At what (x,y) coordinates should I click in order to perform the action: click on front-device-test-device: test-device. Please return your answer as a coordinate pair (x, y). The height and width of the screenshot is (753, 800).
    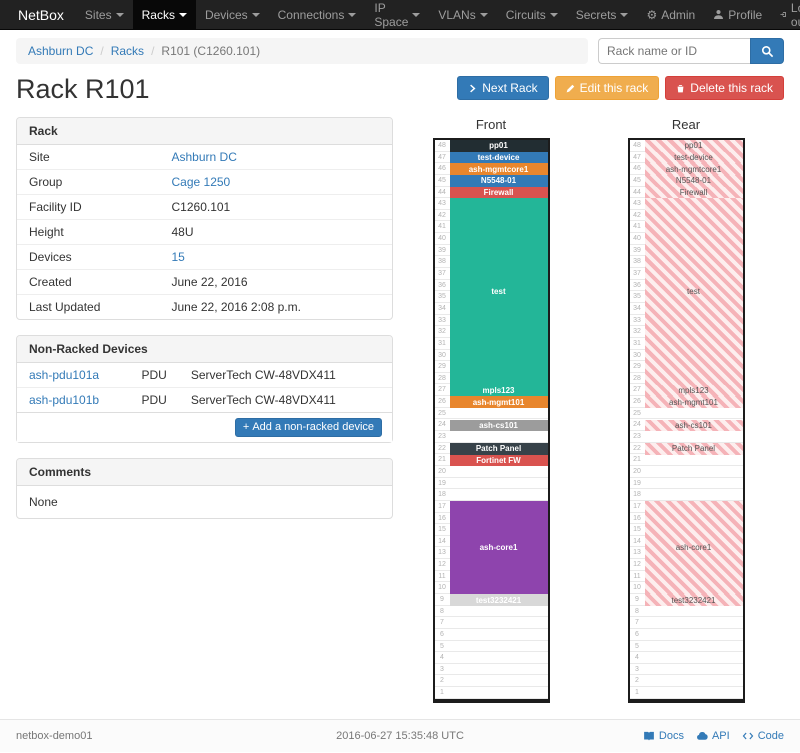
    Looking at the image, I should click on (498, 157).